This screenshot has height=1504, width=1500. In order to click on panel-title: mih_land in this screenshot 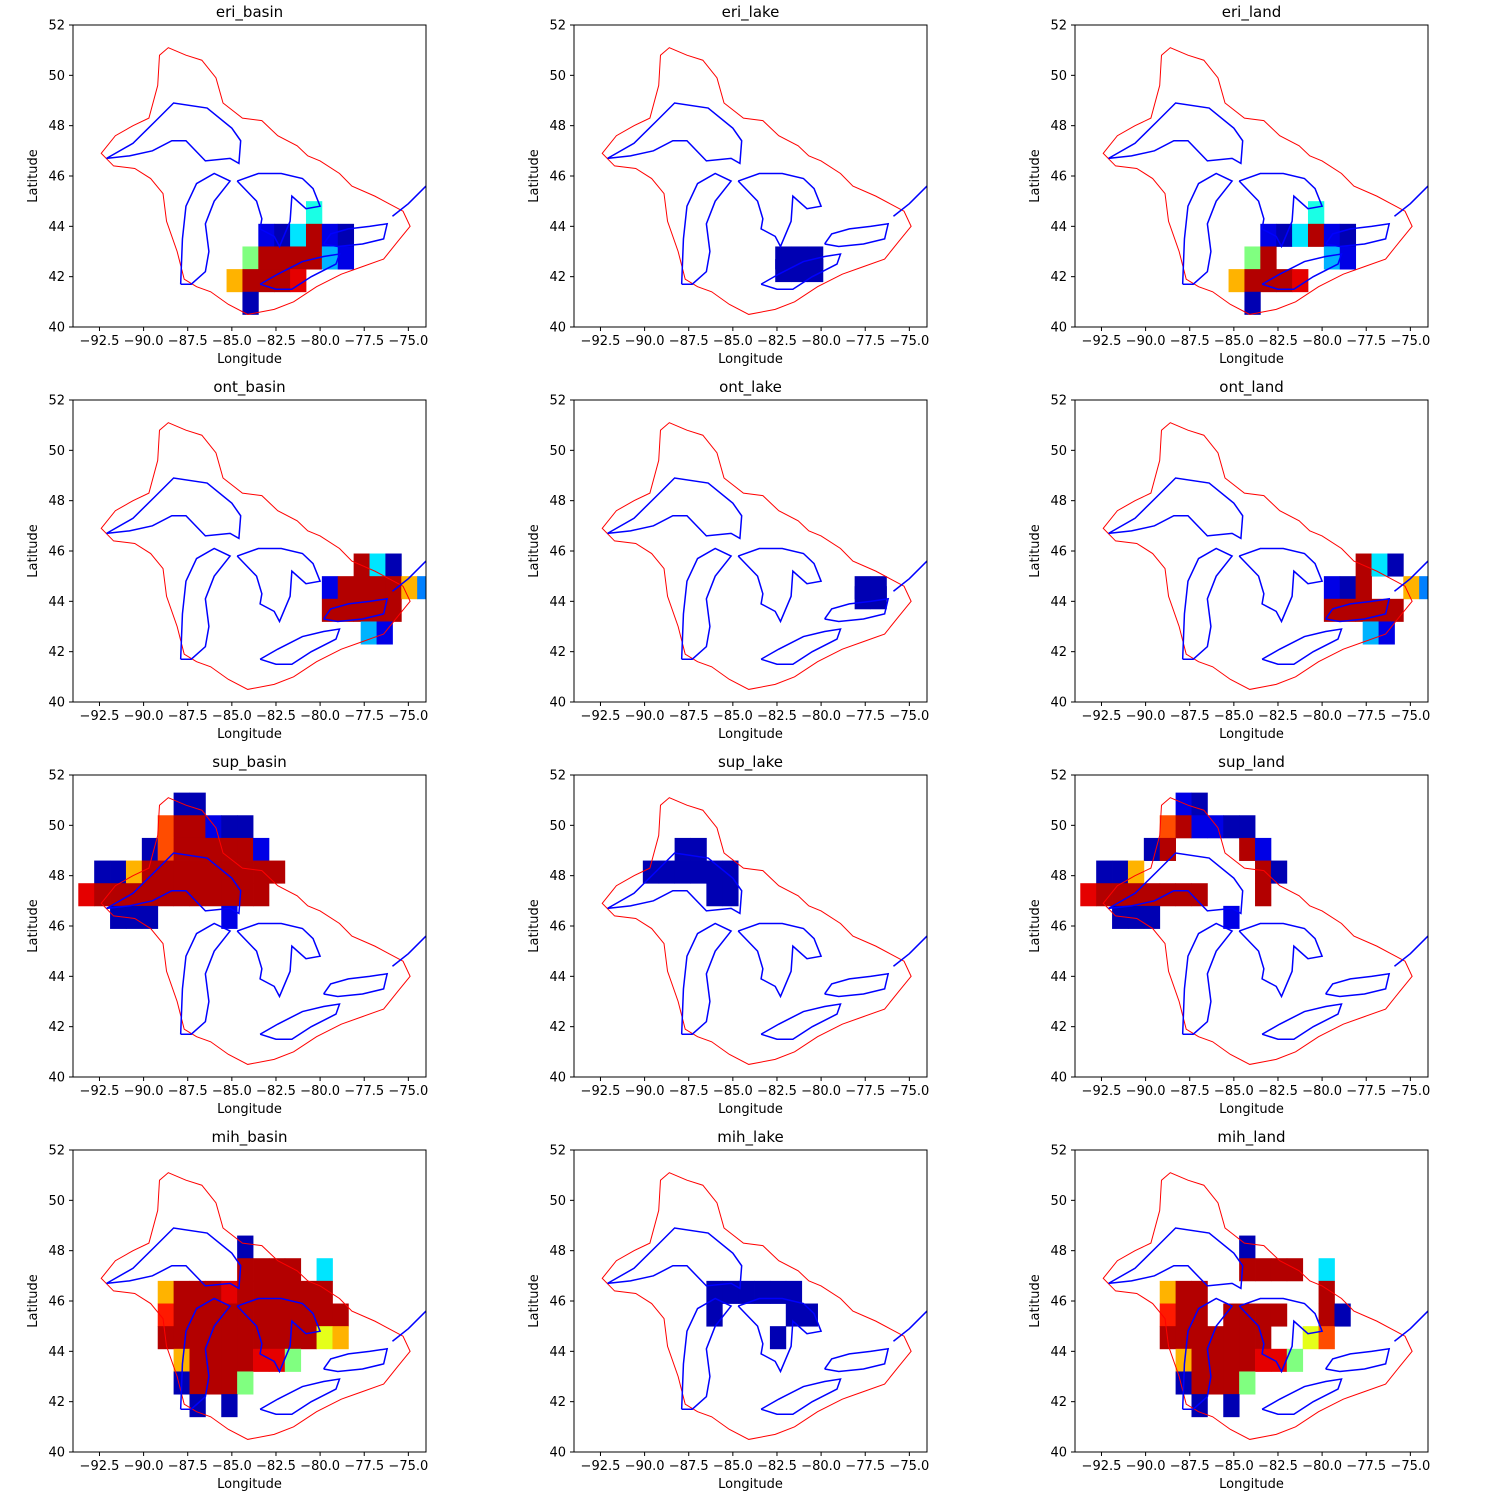, I will do `click(1251, 1137)`.